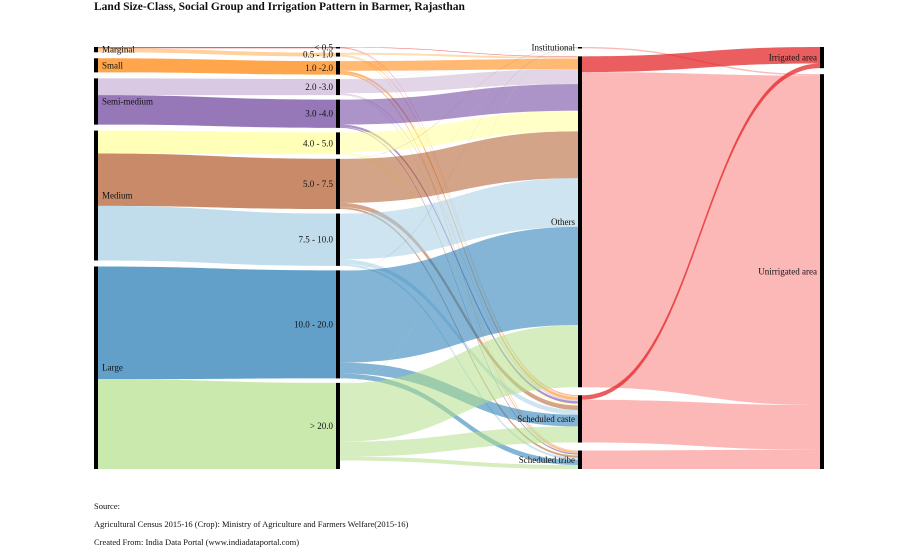 Image resolution: width=918 pixels, height=549 pixels. I want to click on link-s10_20-to-st, so click(459, 419).